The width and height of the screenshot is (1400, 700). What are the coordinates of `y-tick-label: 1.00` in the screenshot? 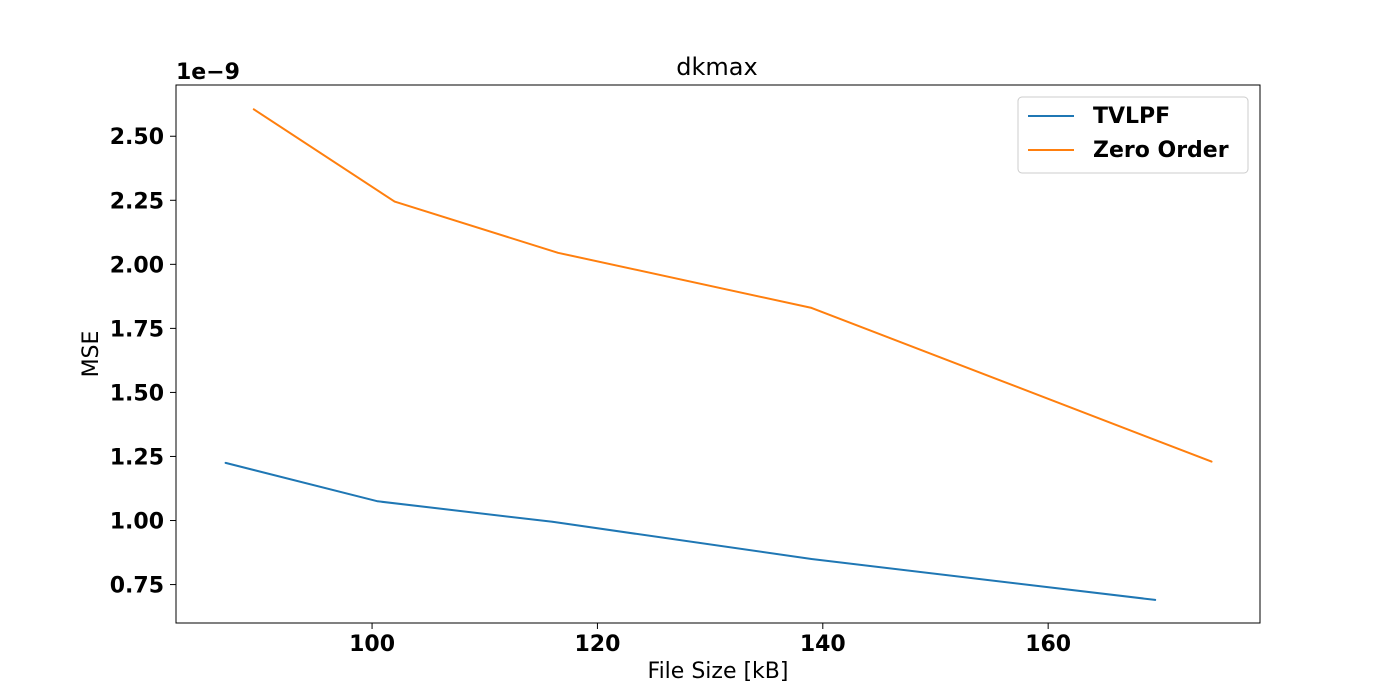 It's located at (137, 522).